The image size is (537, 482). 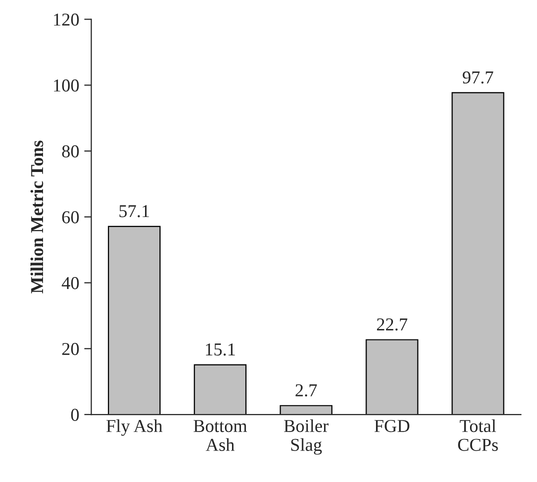 What do you see at coordinates (478, 77) in the screenshot?
I see `data-label: 97.7` at bounding box center [478, 77].